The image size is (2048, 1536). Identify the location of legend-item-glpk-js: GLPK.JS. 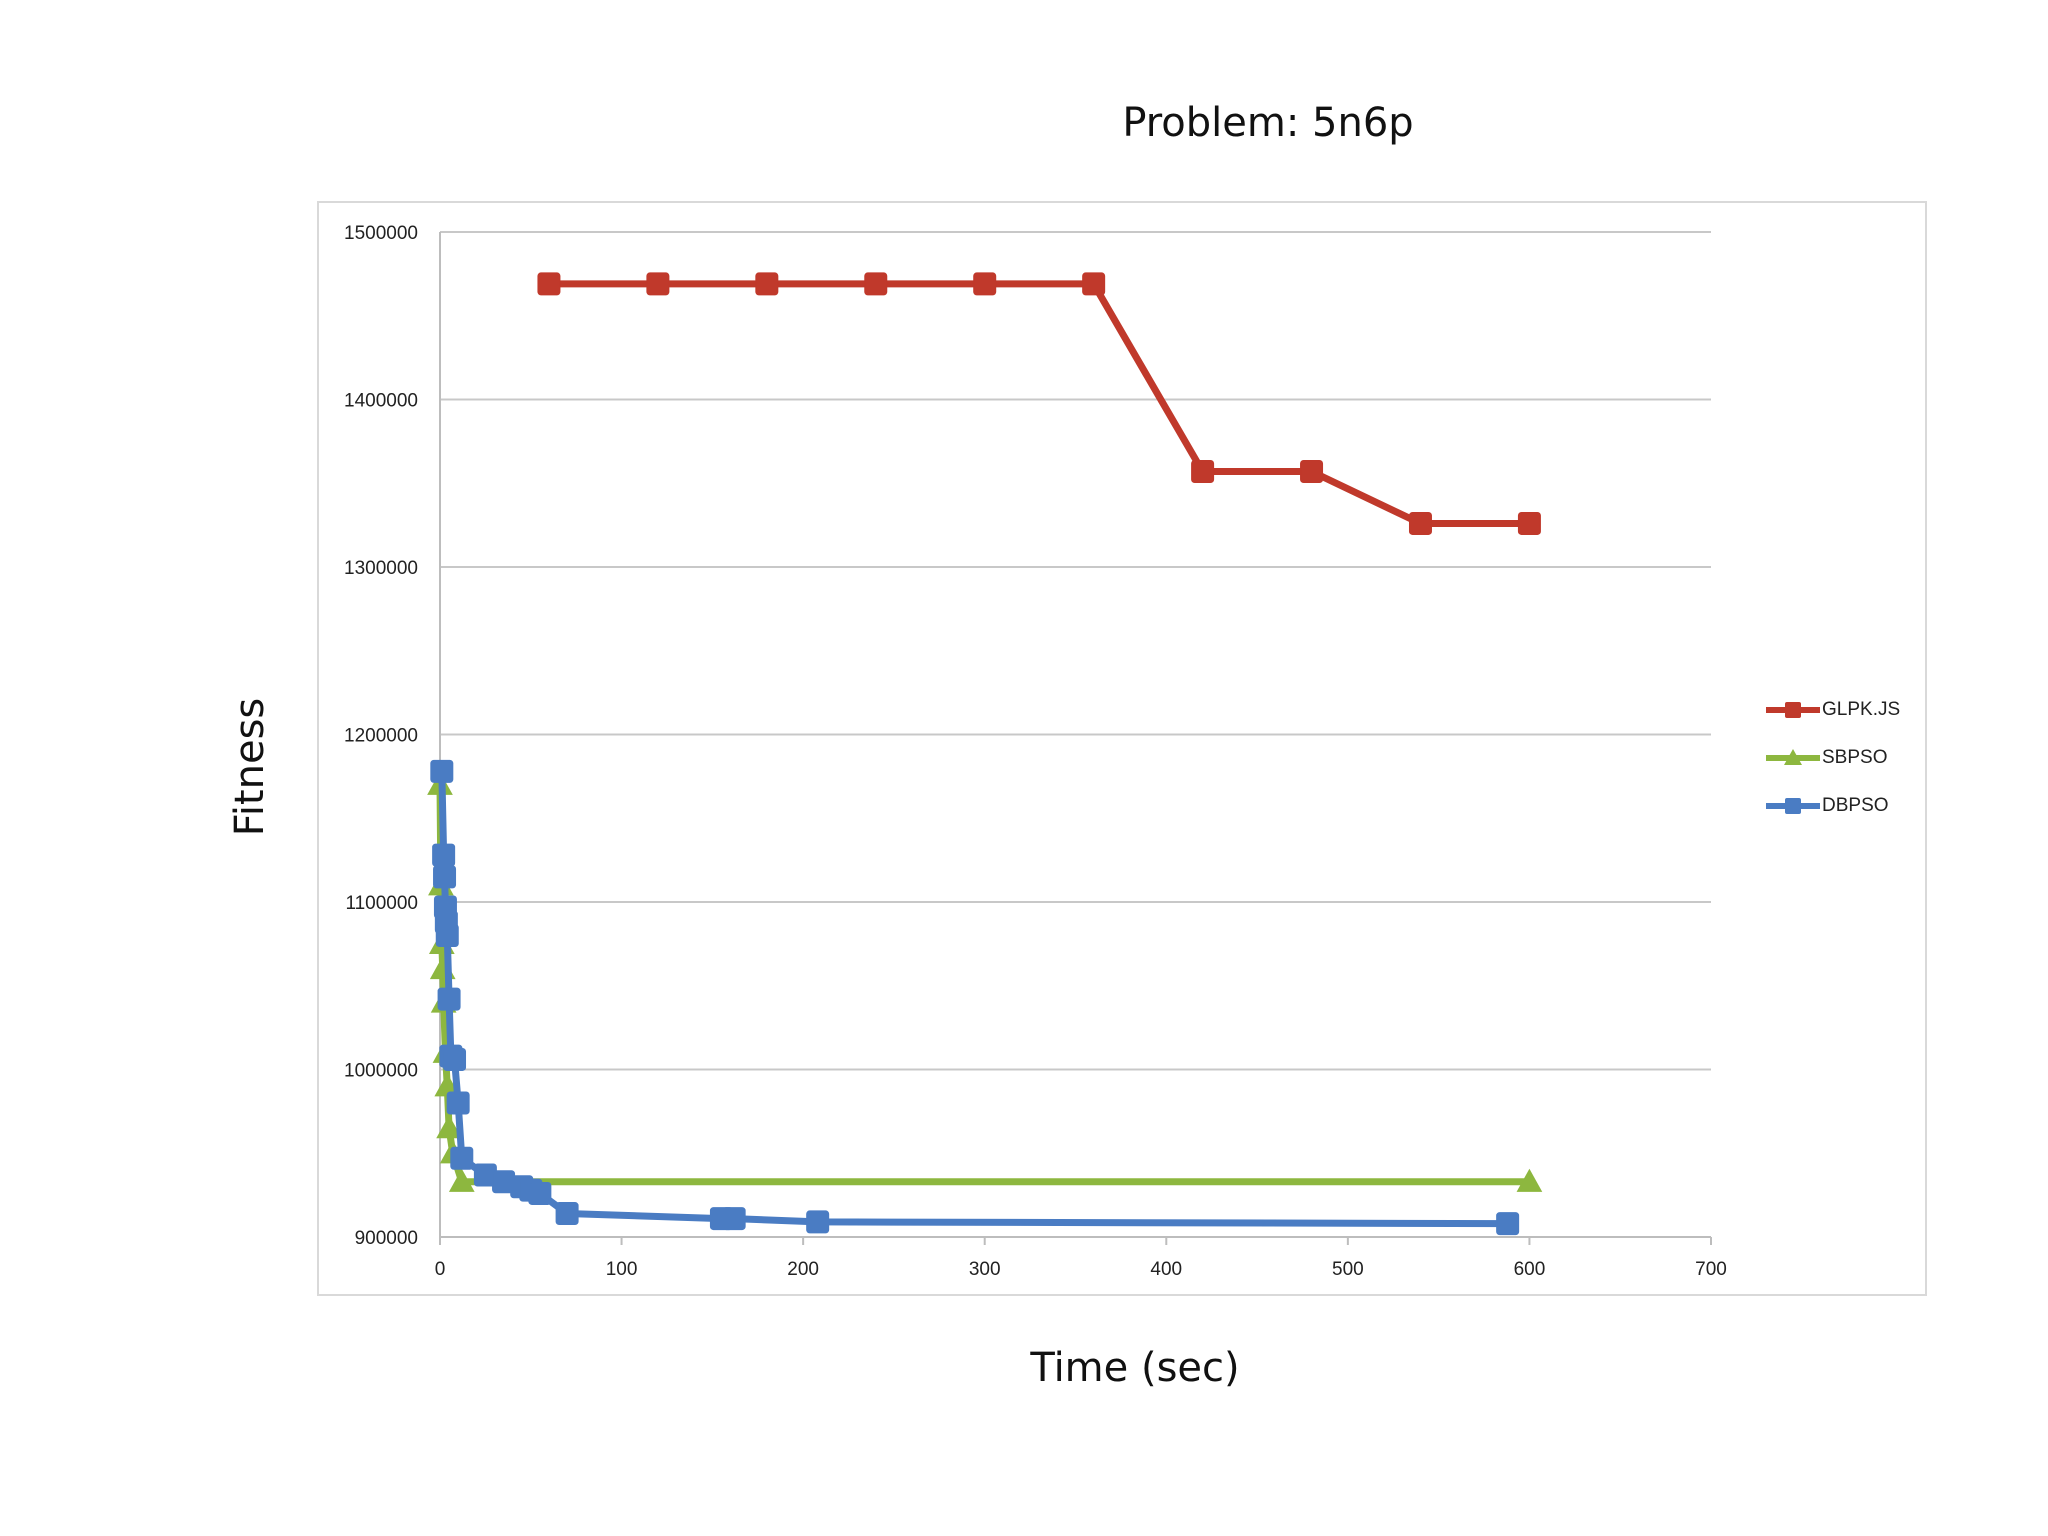
(1832, 710).